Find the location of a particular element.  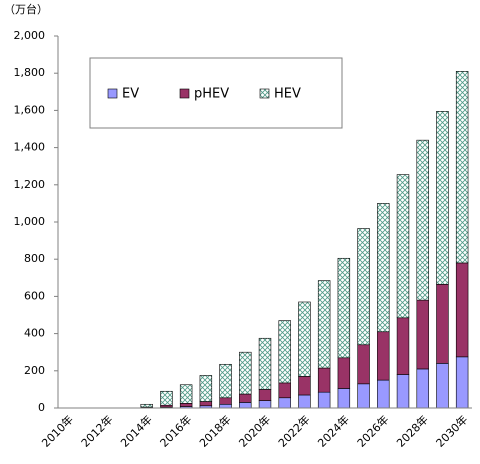

legend-box is located at coordinates (216, 93).